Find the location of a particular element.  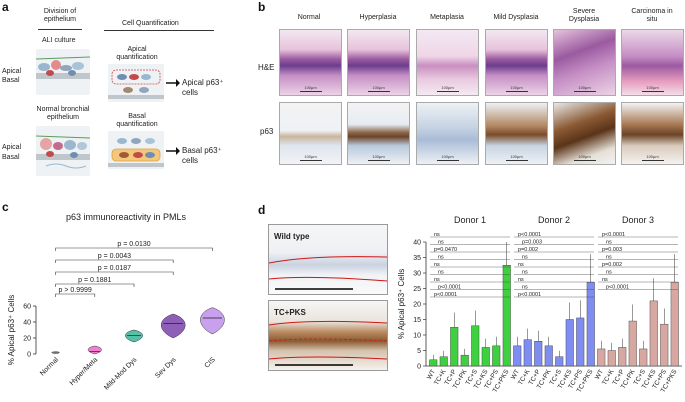

apical-quantification-label: Apical quantification is located at coordinates (137, 53).